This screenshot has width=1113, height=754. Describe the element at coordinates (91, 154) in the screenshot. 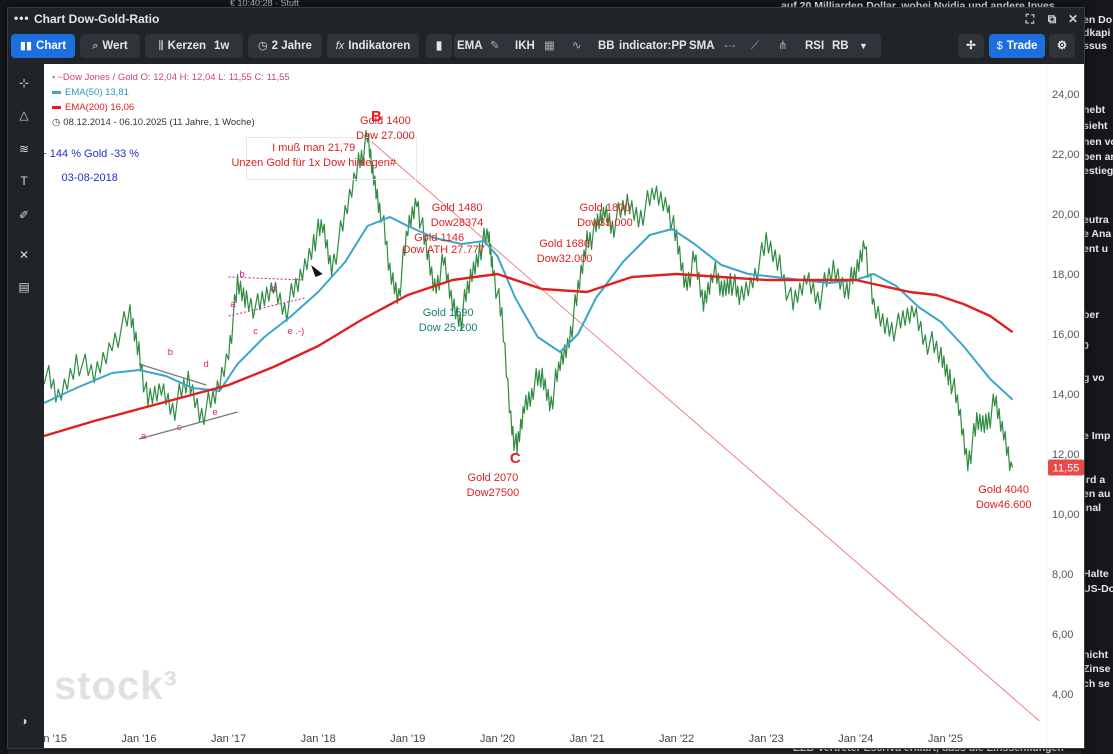

I see `chart-annotation: + 144 % Gold -33 %` at that location.